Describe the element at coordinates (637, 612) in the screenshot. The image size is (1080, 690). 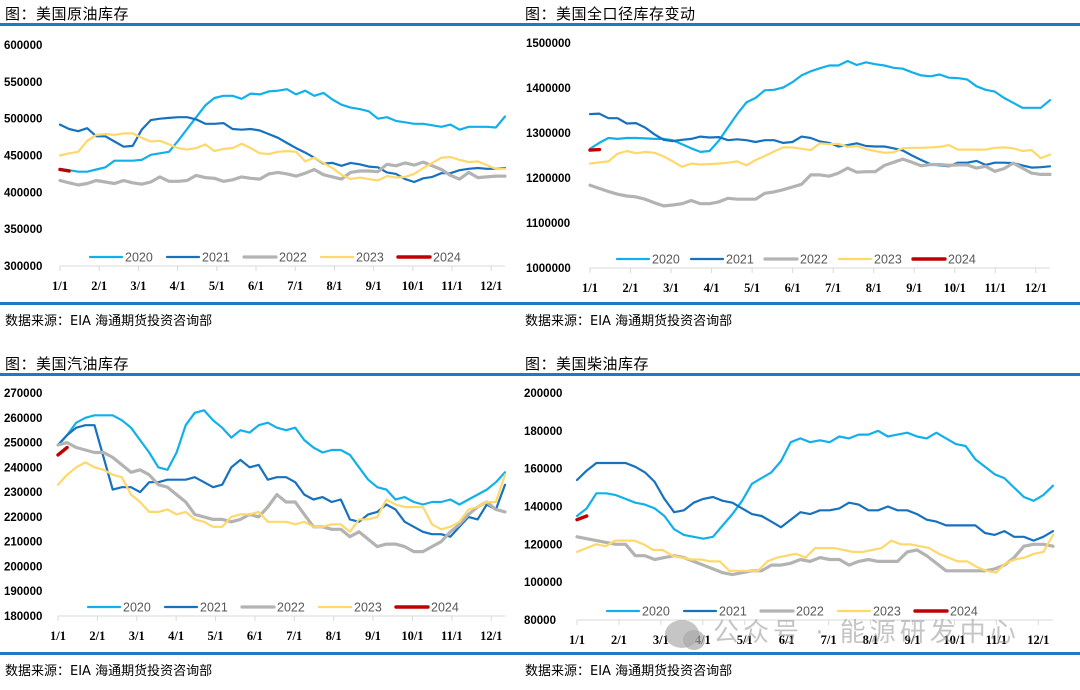
I see `legend-item-2020: 2020` at that location.